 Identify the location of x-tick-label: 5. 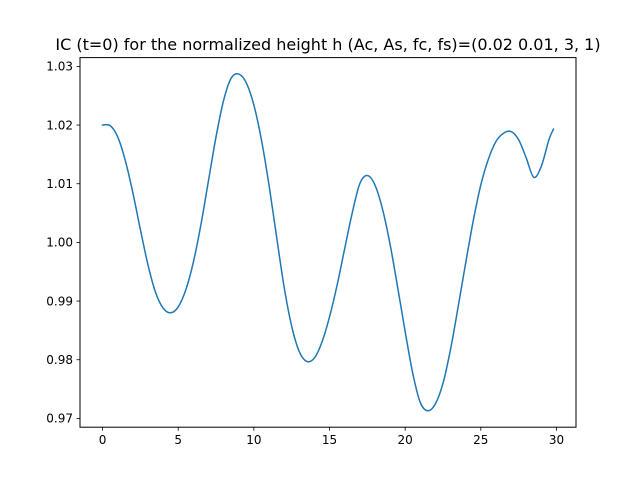
(178, 440).